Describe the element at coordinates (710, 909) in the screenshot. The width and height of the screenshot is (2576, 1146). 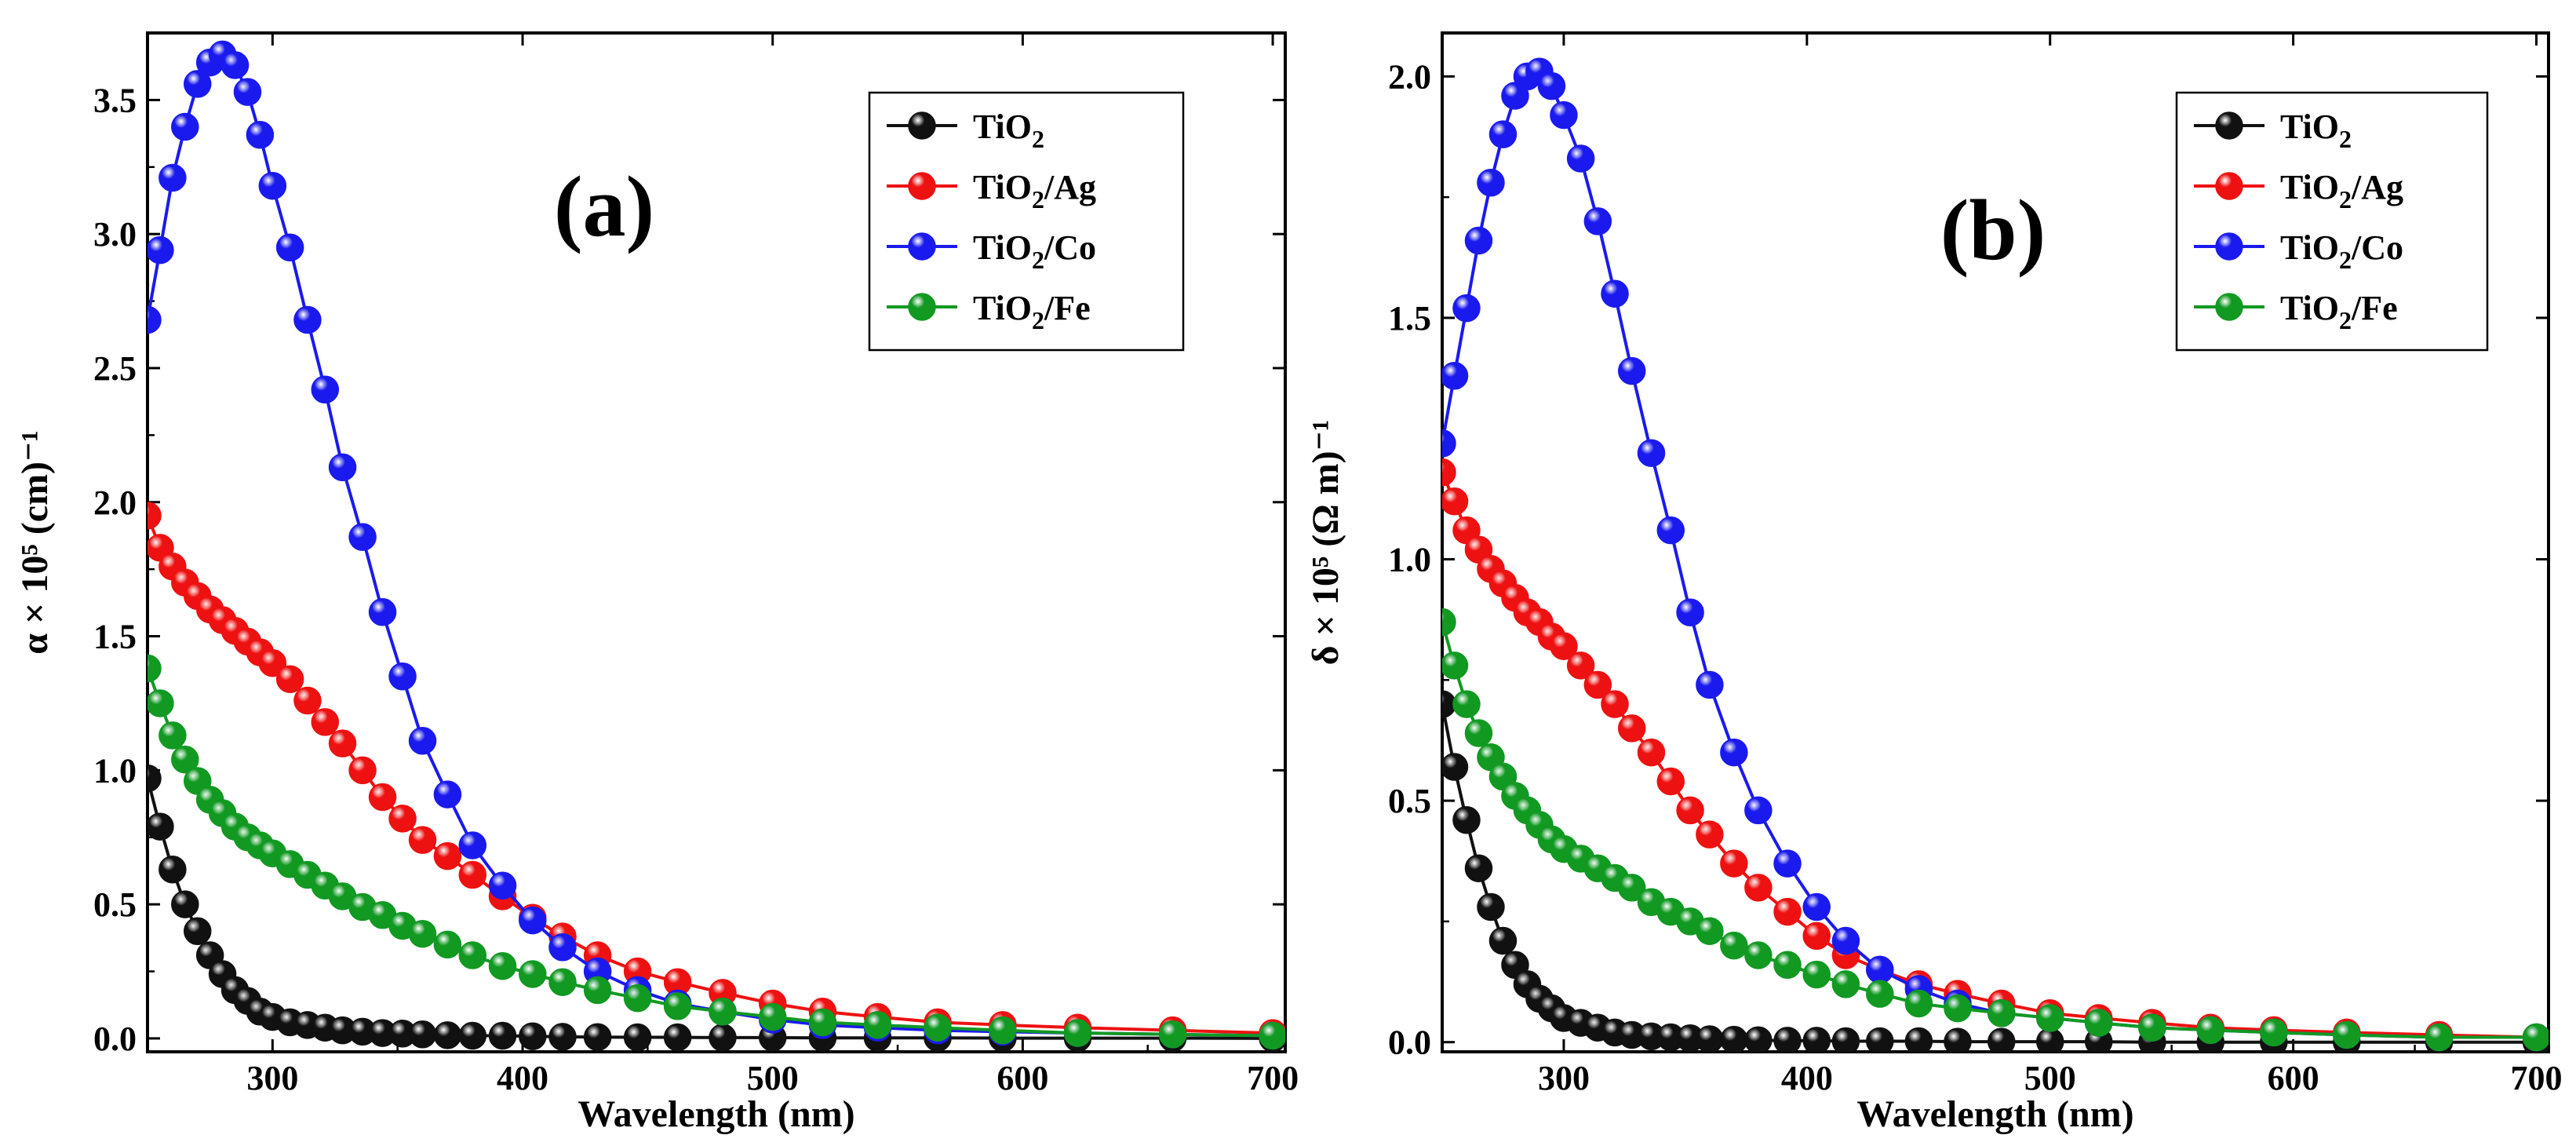
I see `series-line-tio2` at that location.